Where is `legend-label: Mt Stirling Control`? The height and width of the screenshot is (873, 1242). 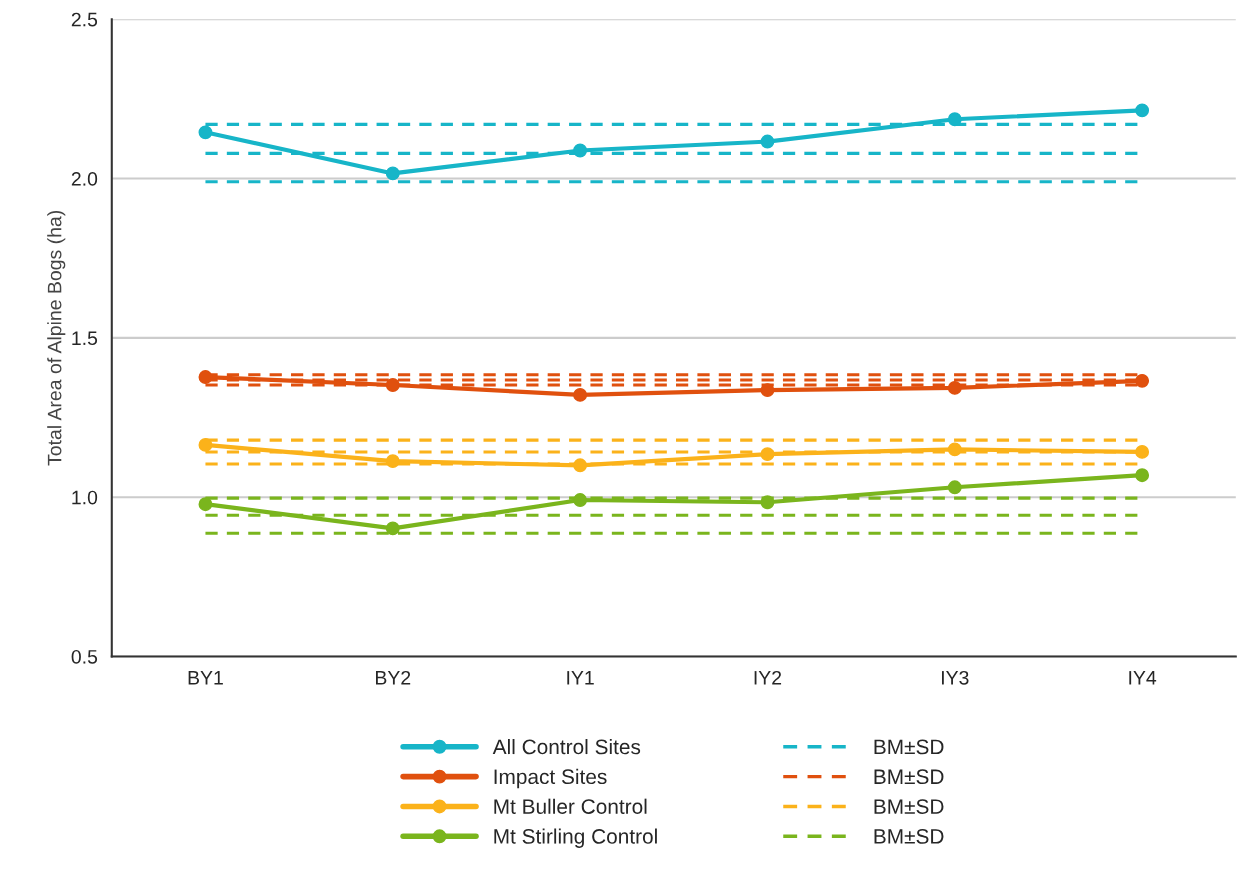 legend-label: Mt Stirling Control is located at coordinates (575, 838).